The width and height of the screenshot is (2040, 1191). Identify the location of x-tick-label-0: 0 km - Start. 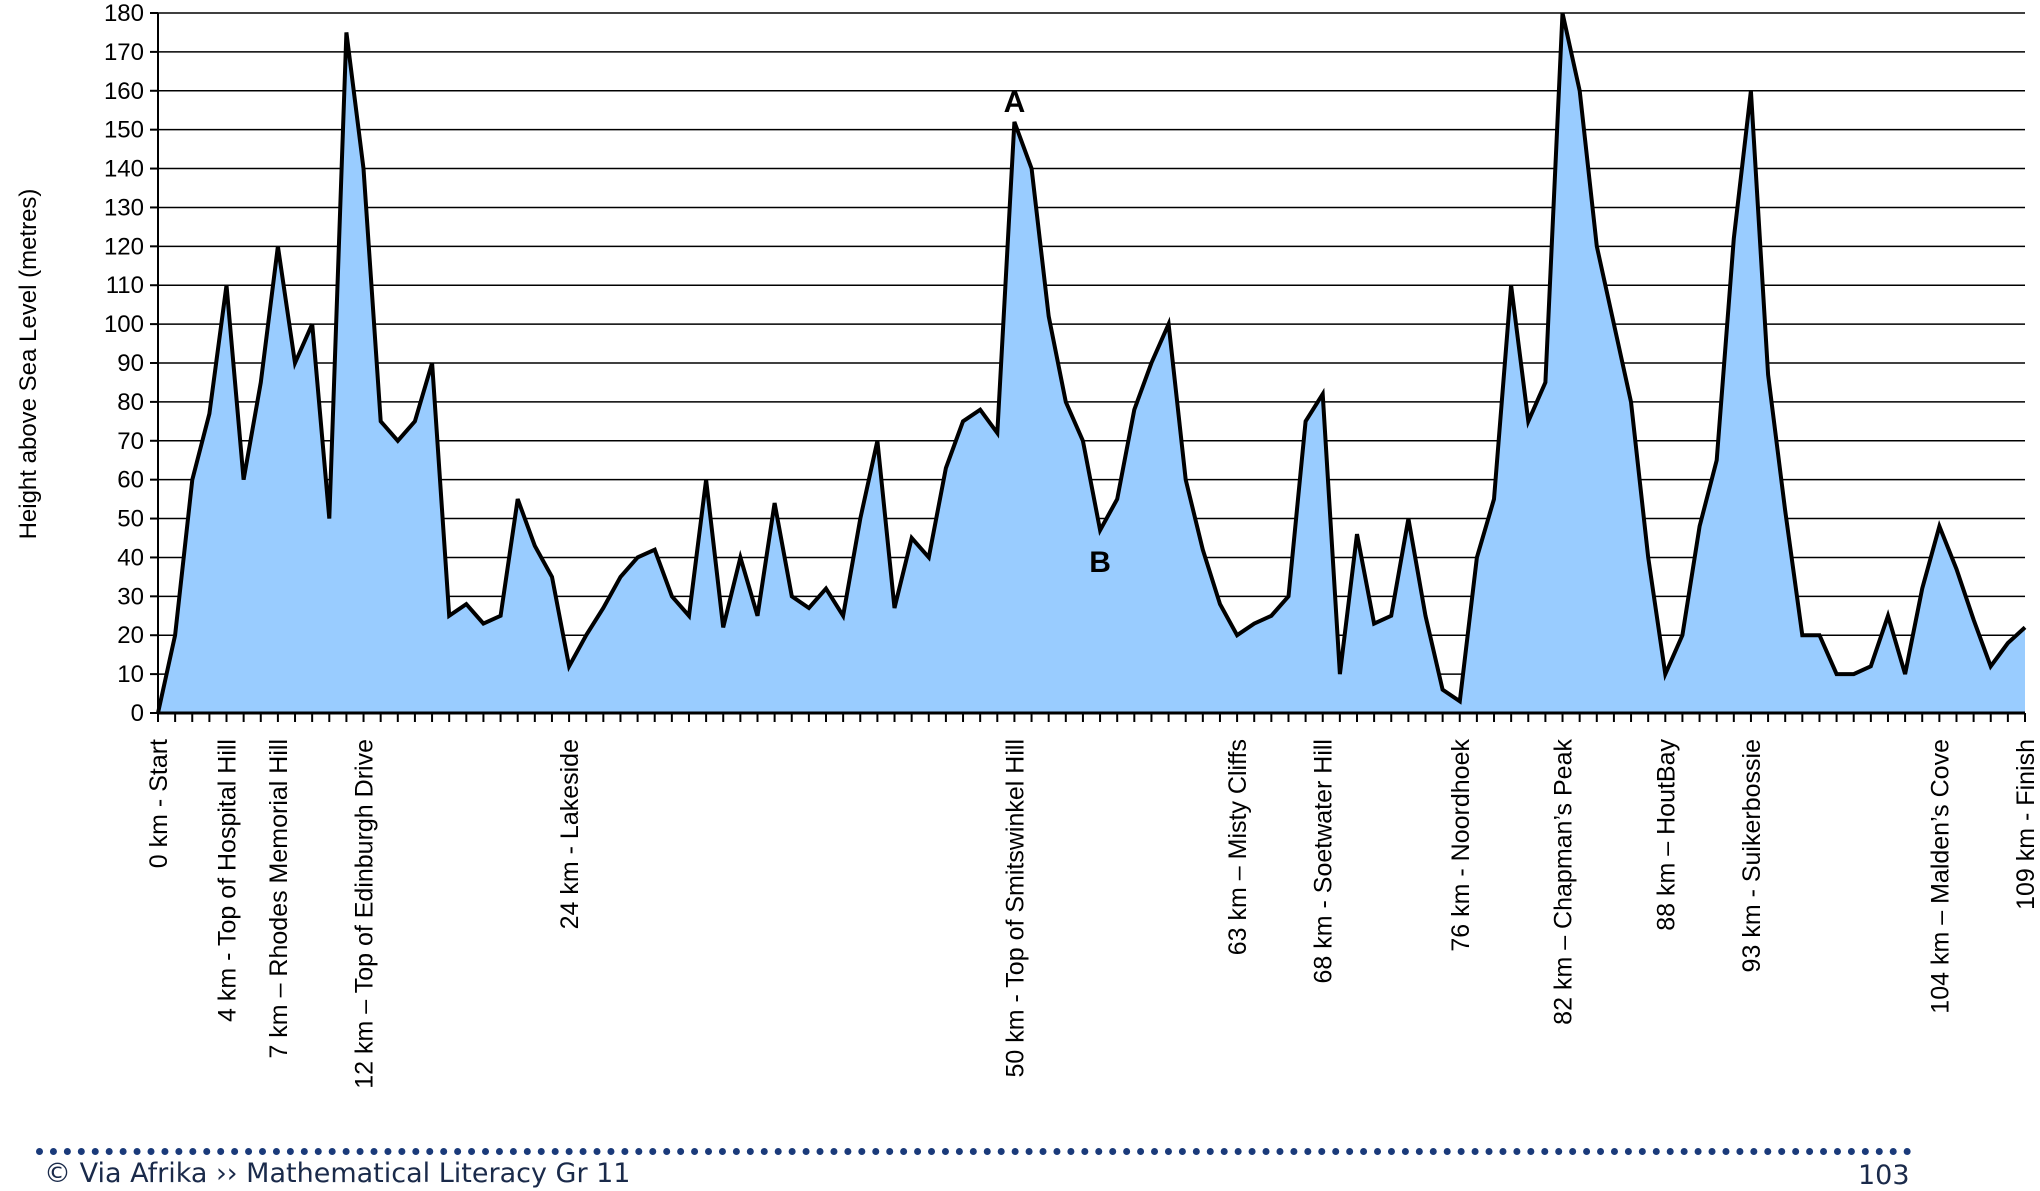
(159, 803).